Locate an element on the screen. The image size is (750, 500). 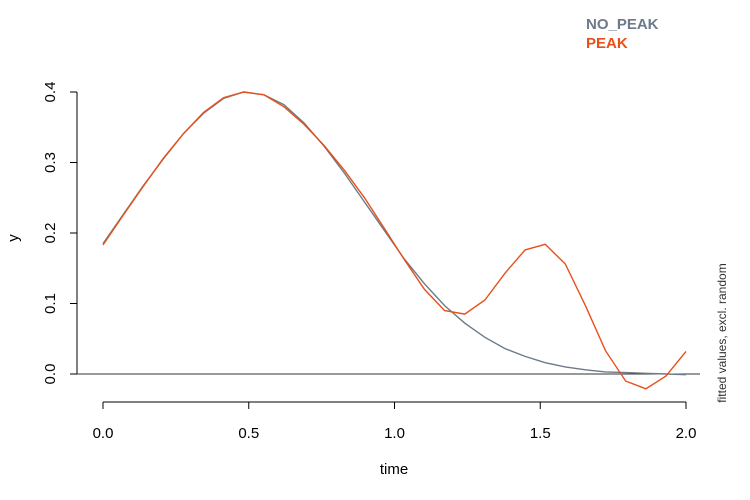
x-tick-label: 0.0 is located at coordinates (103, 433).